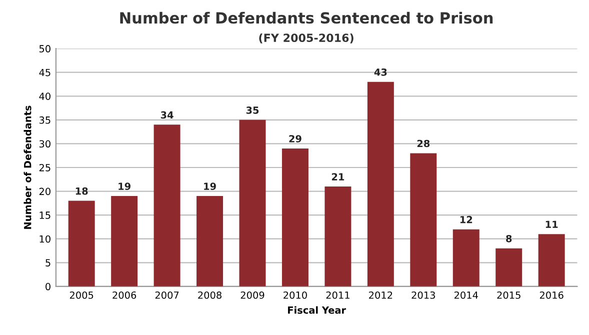 The width and height of the screenshot is (589, 335). Describe the element at coordinates (509, 238) in the screenshot. I see `data-label: 8` at that location.